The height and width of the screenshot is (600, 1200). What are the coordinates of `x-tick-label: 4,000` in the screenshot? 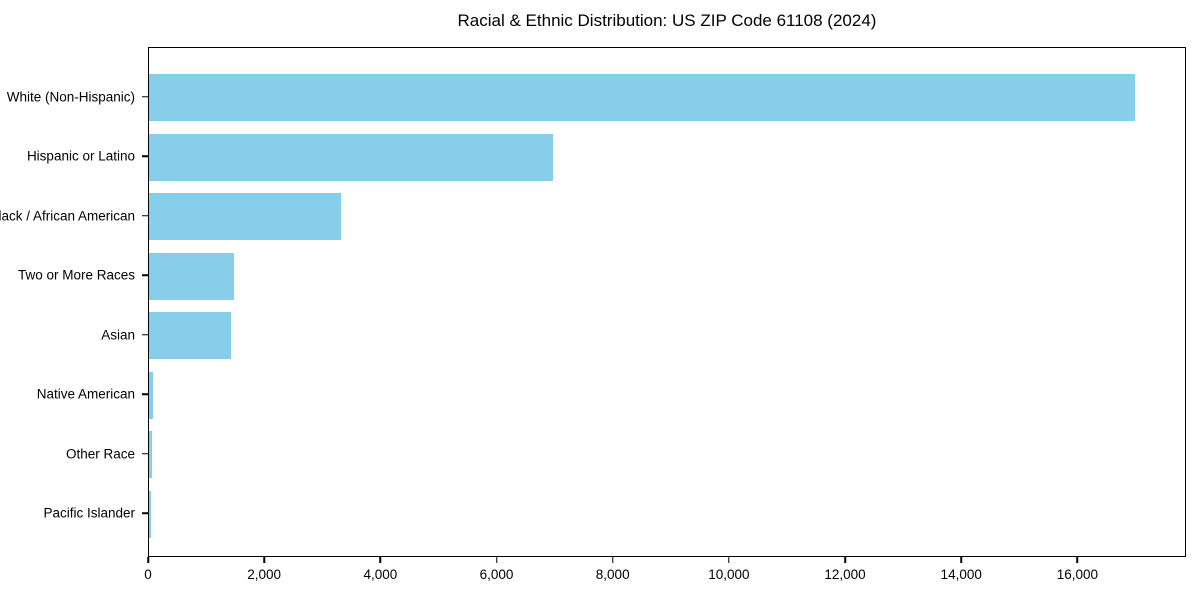 It's located at (380, 574).